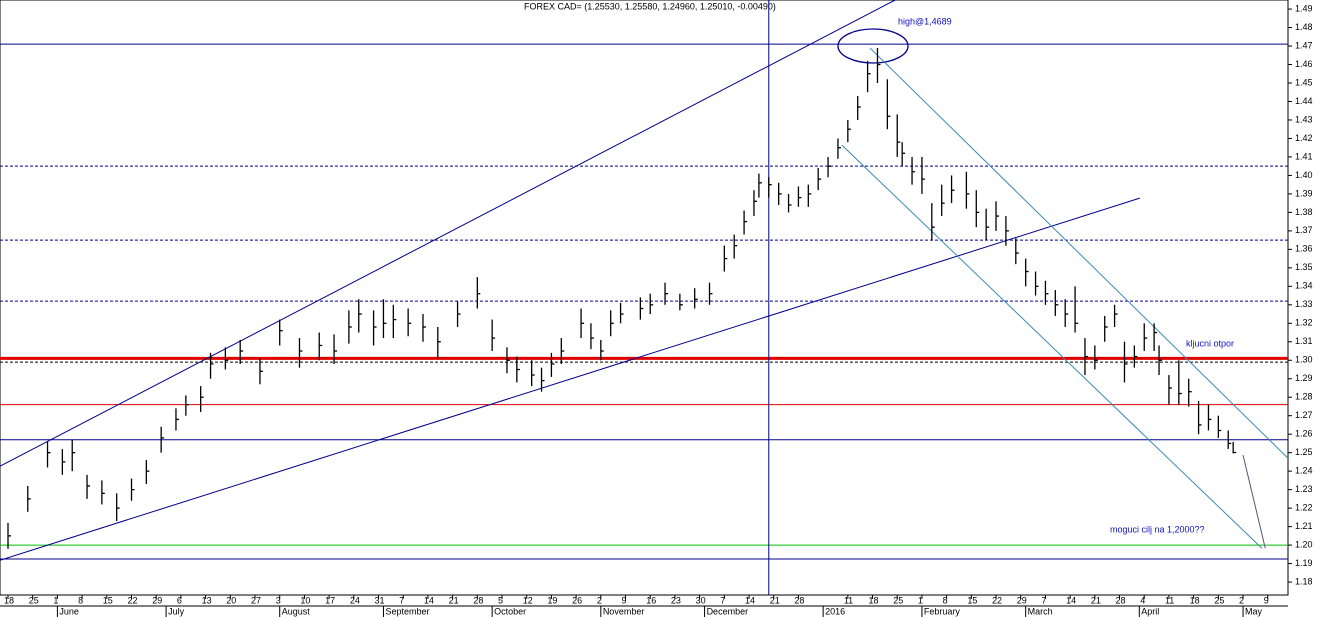 The height and width of the screenshot is (617, 1329). I want to click on x-tick-label: 5, so click(500, 600).